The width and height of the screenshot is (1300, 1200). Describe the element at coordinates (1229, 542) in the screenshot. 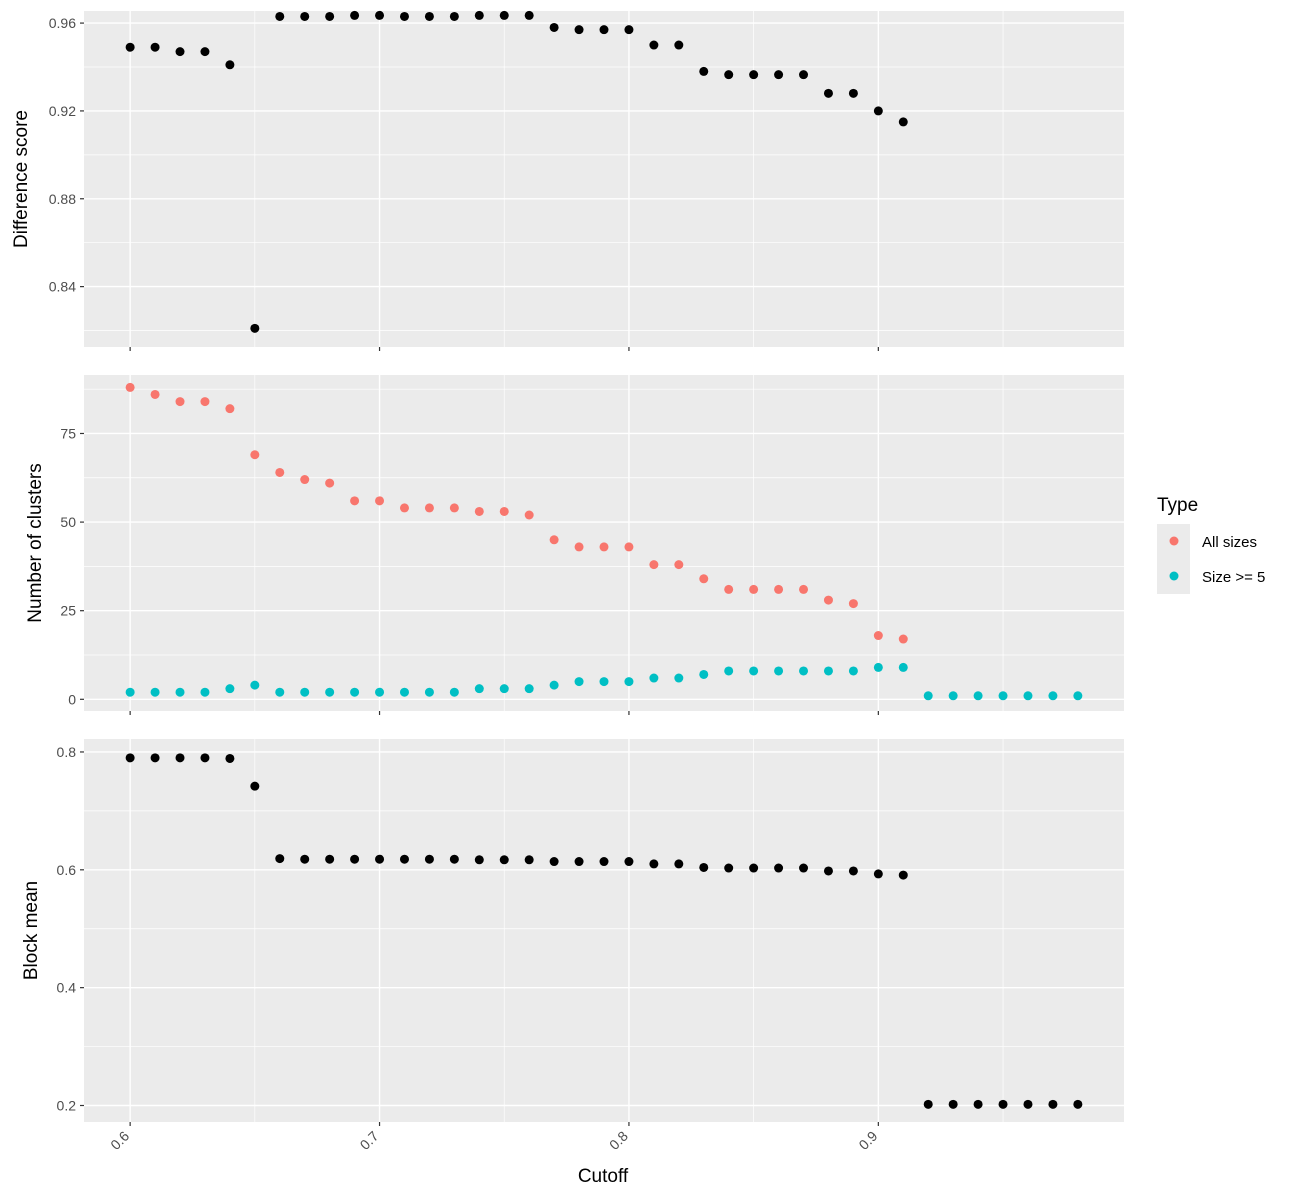

I see `legend-label-all-sizes: All sizes` at that location.